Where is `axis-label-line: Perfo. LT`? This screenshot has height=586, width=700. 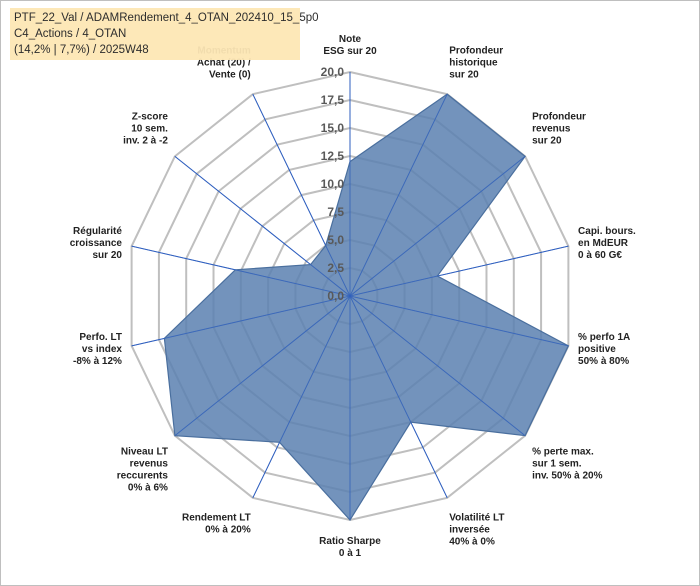
axis-label-line: Perfo. LT is located at coordinates (100, 337).